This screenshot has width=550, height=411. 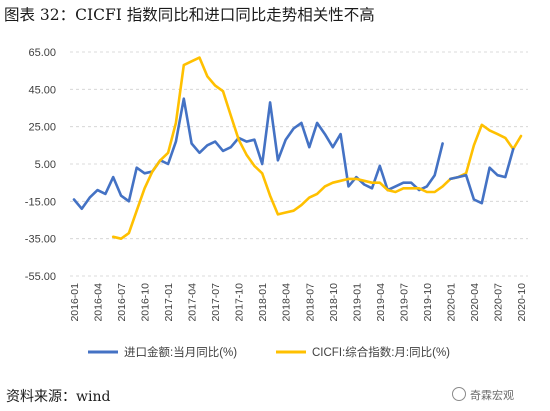 What do you see at coordinates (287, 302) in the screenshot?
I see `x-tick-label: 2018-04` at bounding box center [287, 302].